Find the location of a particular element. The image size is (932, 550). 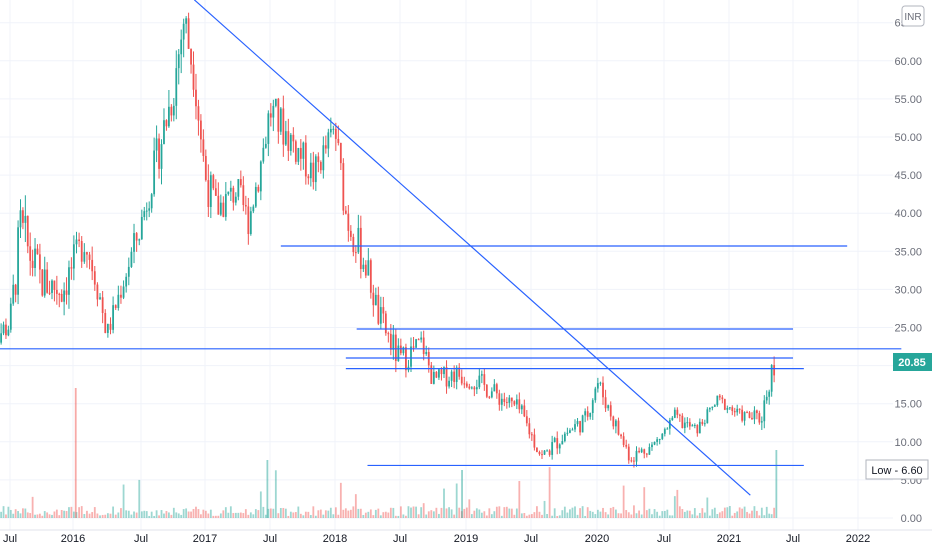

x-tick-label: 2022 is located at coordinates (858, 539).